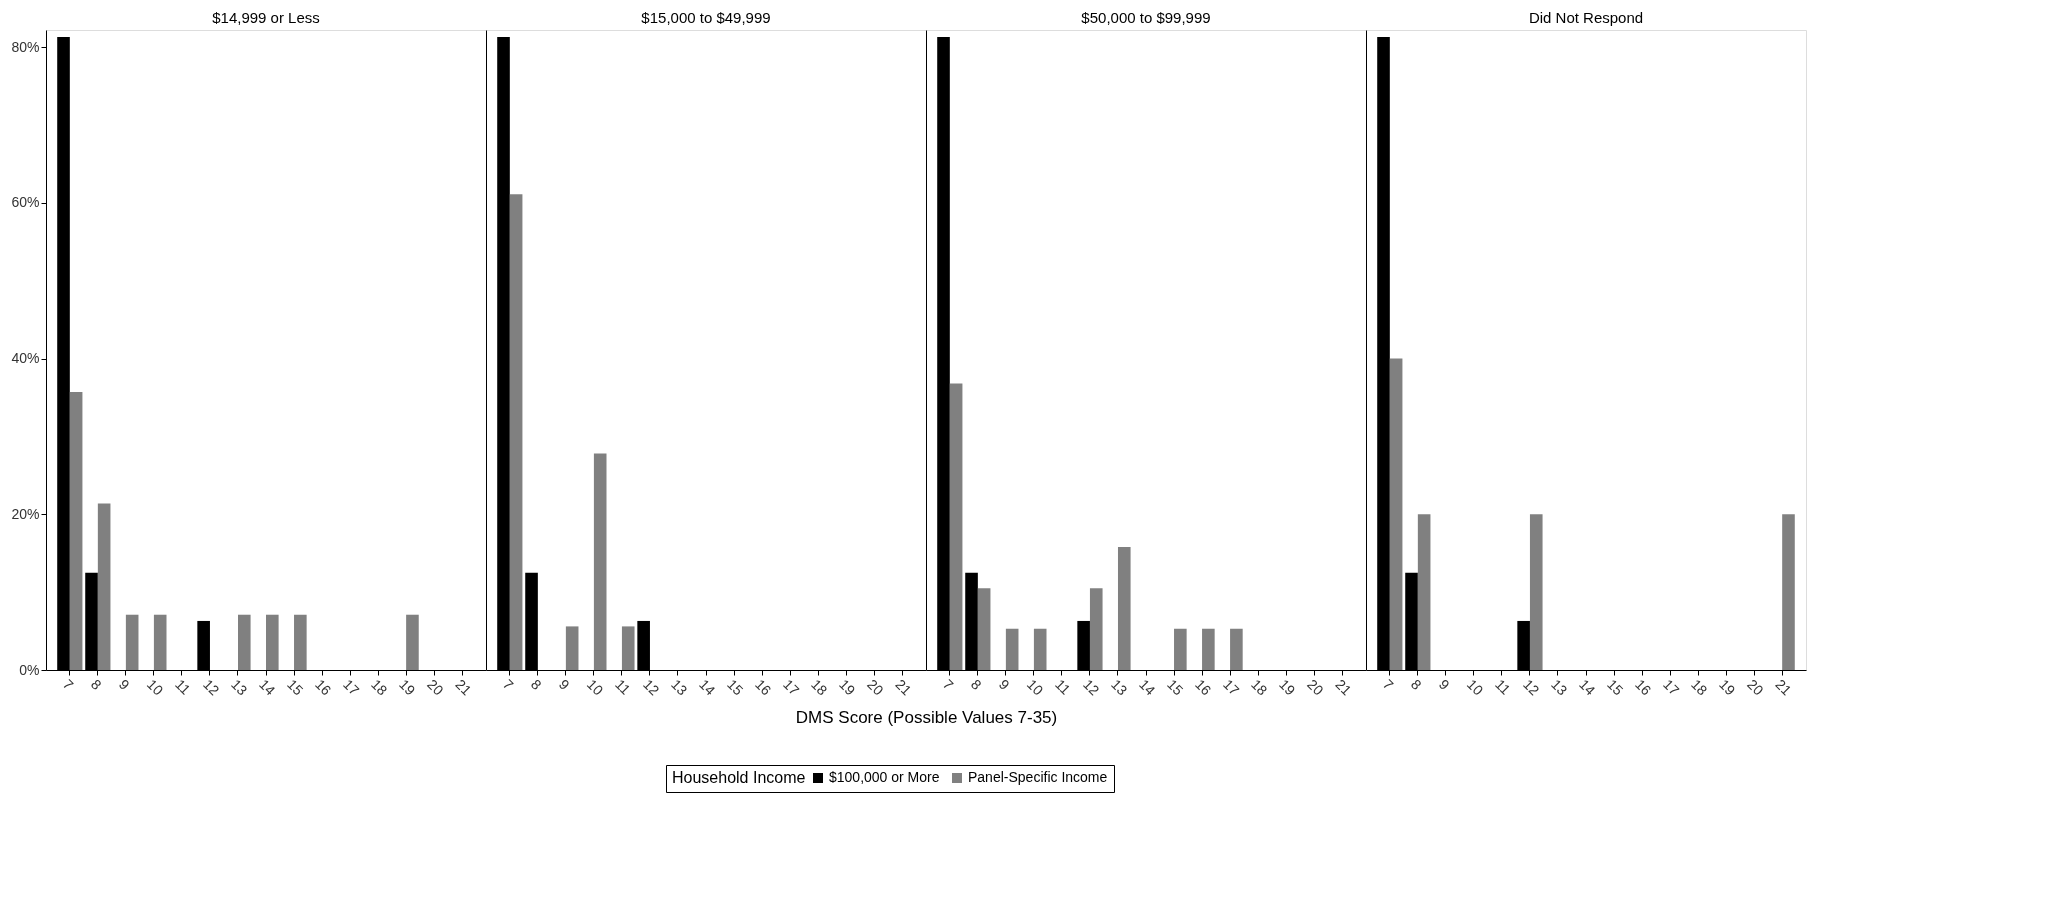 Image resolution: width=2068 pixels, height=912 pixels. I want to click on chart-title: Did Not Respond, so click(1586, 17).